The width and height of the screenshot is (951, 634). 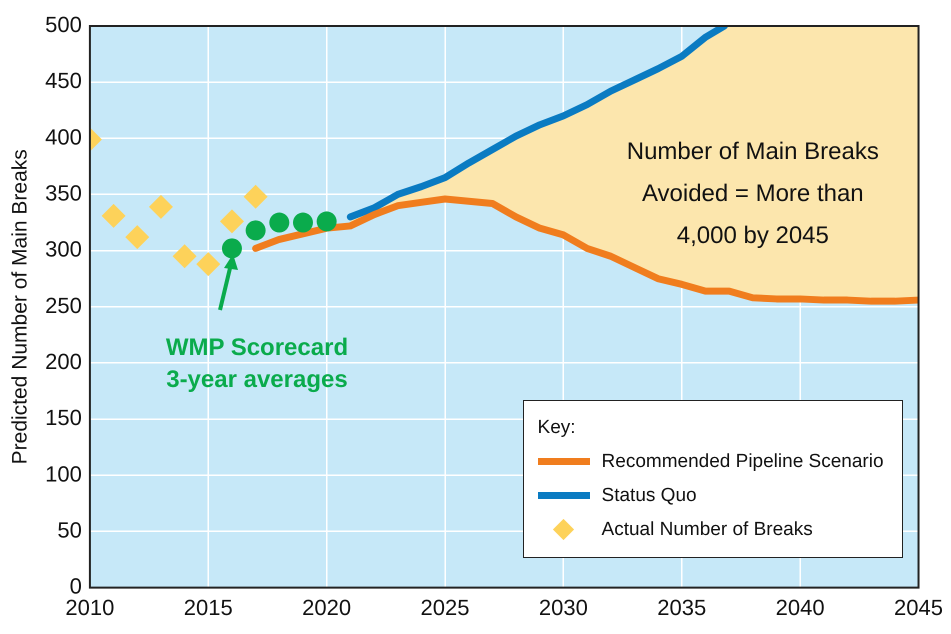 I want to click on x-tick-label: 2045, so click(x=919, y=607).